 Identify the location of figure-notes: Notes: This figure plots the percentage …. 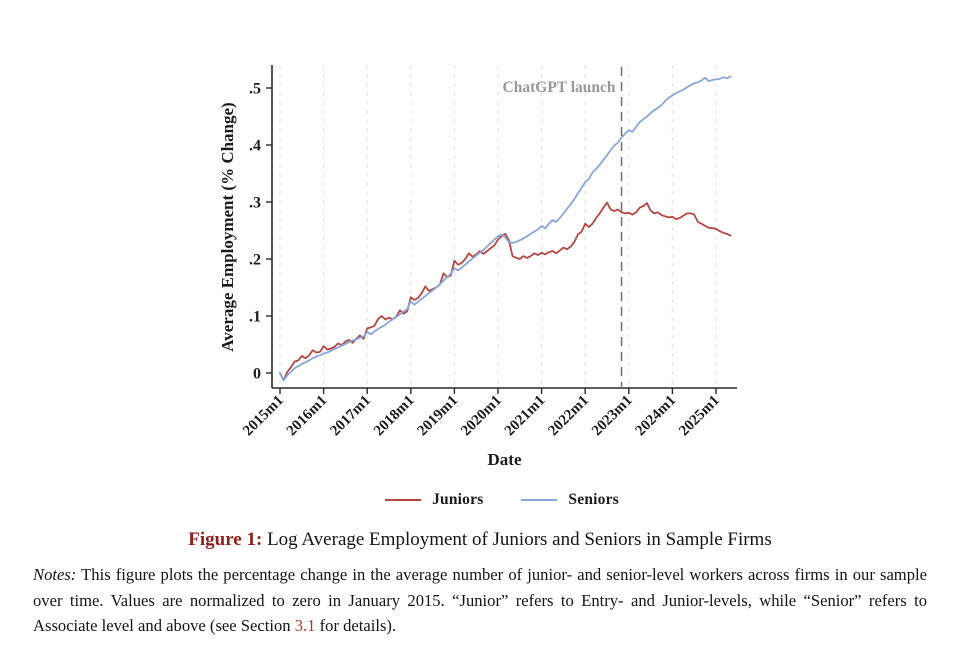
(480, 600).